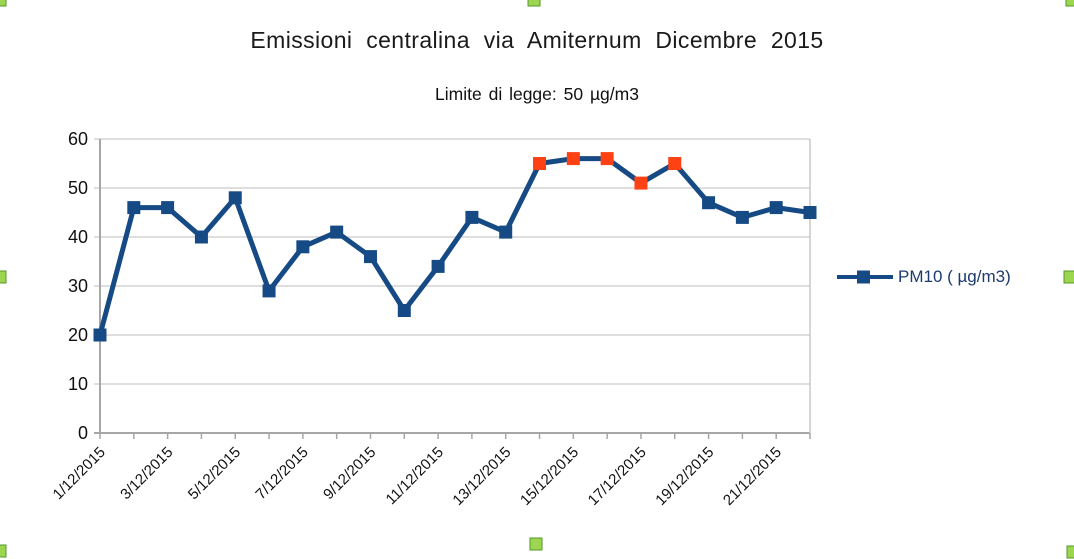 The width and height of the screenshot is (1074, 559). I want to click on legend: PM10 ( µg/m3), so click(923, 277).